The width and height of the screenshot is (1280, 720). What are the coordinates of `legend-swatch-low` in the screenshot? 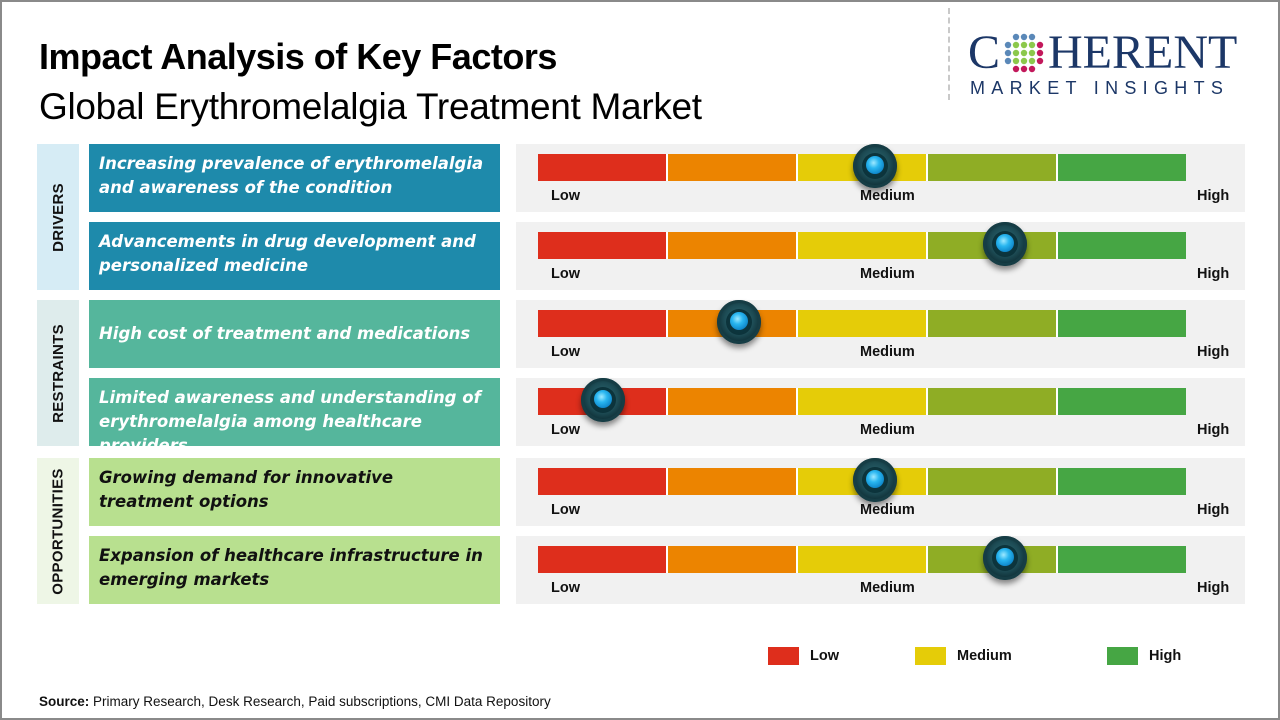 It's located at (783, 656).